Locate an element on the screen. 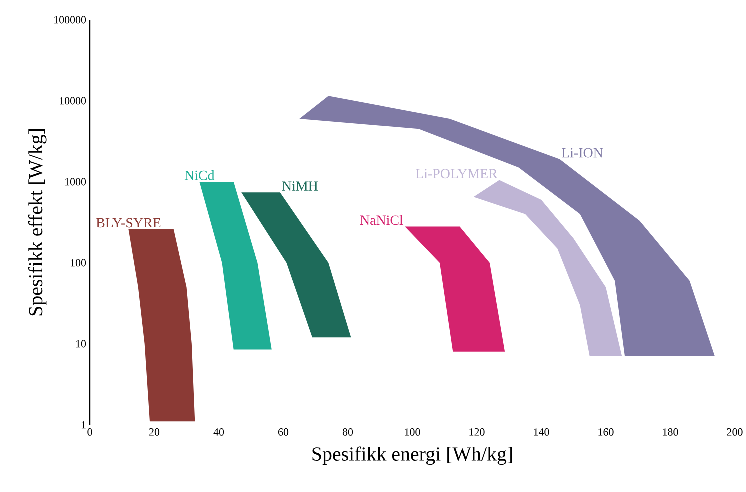 This screenshot has height=492, width=746. x-tick-label: 80 is located at coordinates (348, 432).